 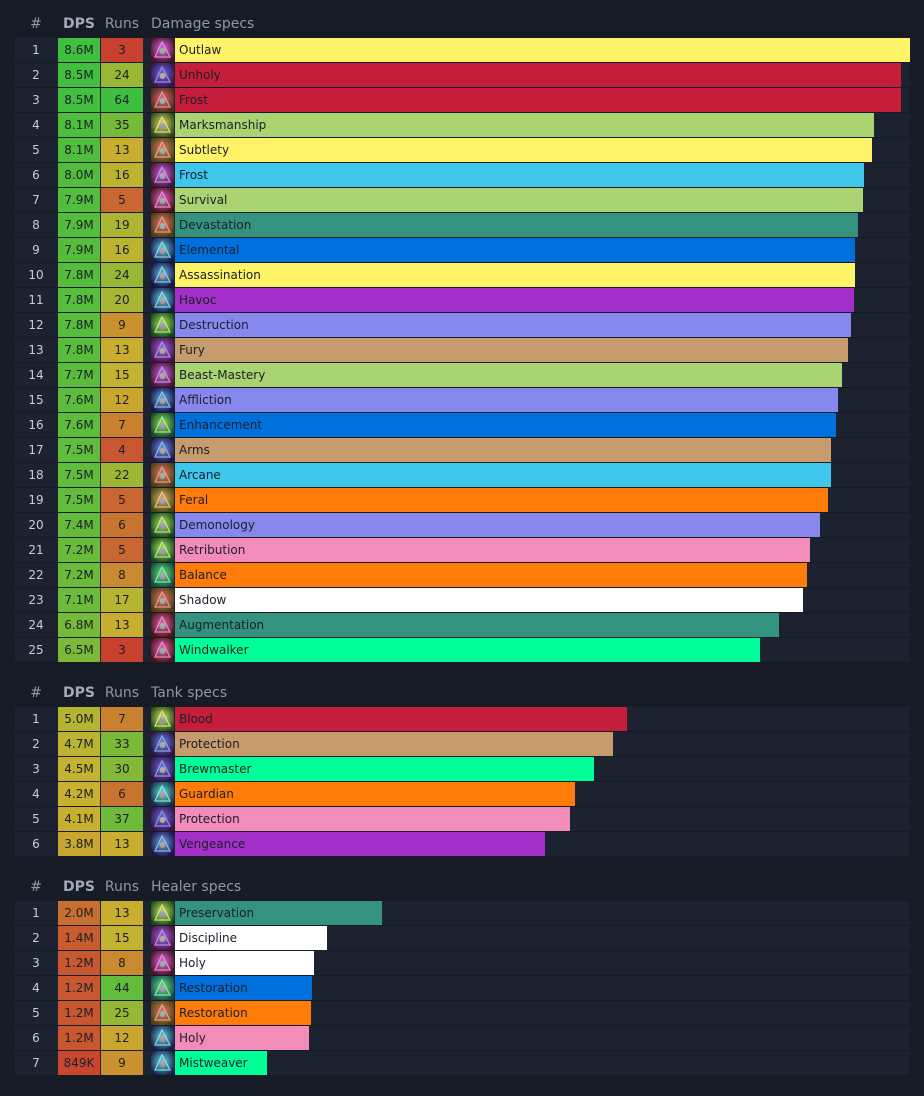 I want to click on table-row: 20 7.4M 6 Demonology, so click(x=462, y=525).